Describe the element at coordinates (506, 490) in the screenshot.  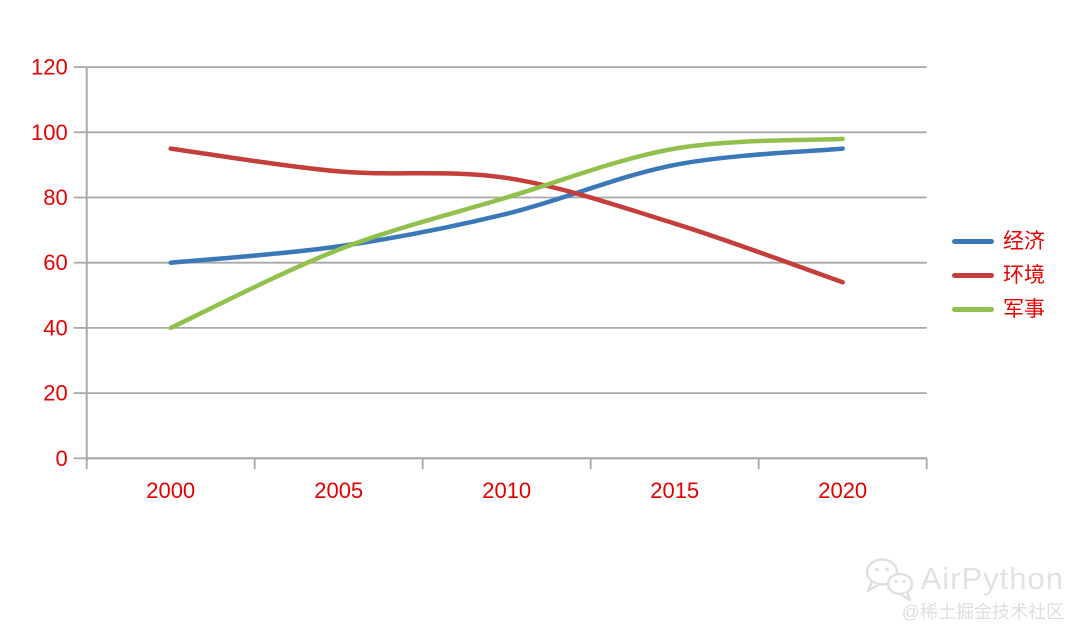
I see `x-axis-tick-label: 2010` at that location.